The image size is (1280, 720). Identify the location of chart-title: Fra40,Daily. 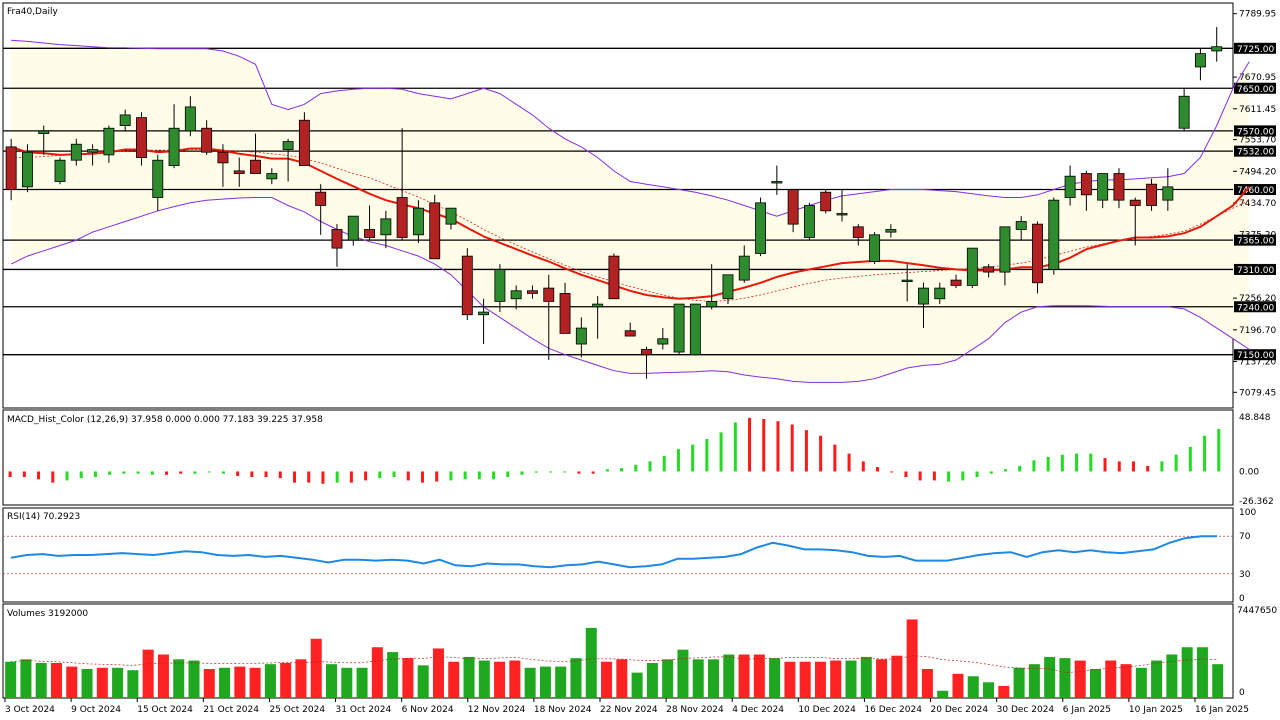
(32, 12).